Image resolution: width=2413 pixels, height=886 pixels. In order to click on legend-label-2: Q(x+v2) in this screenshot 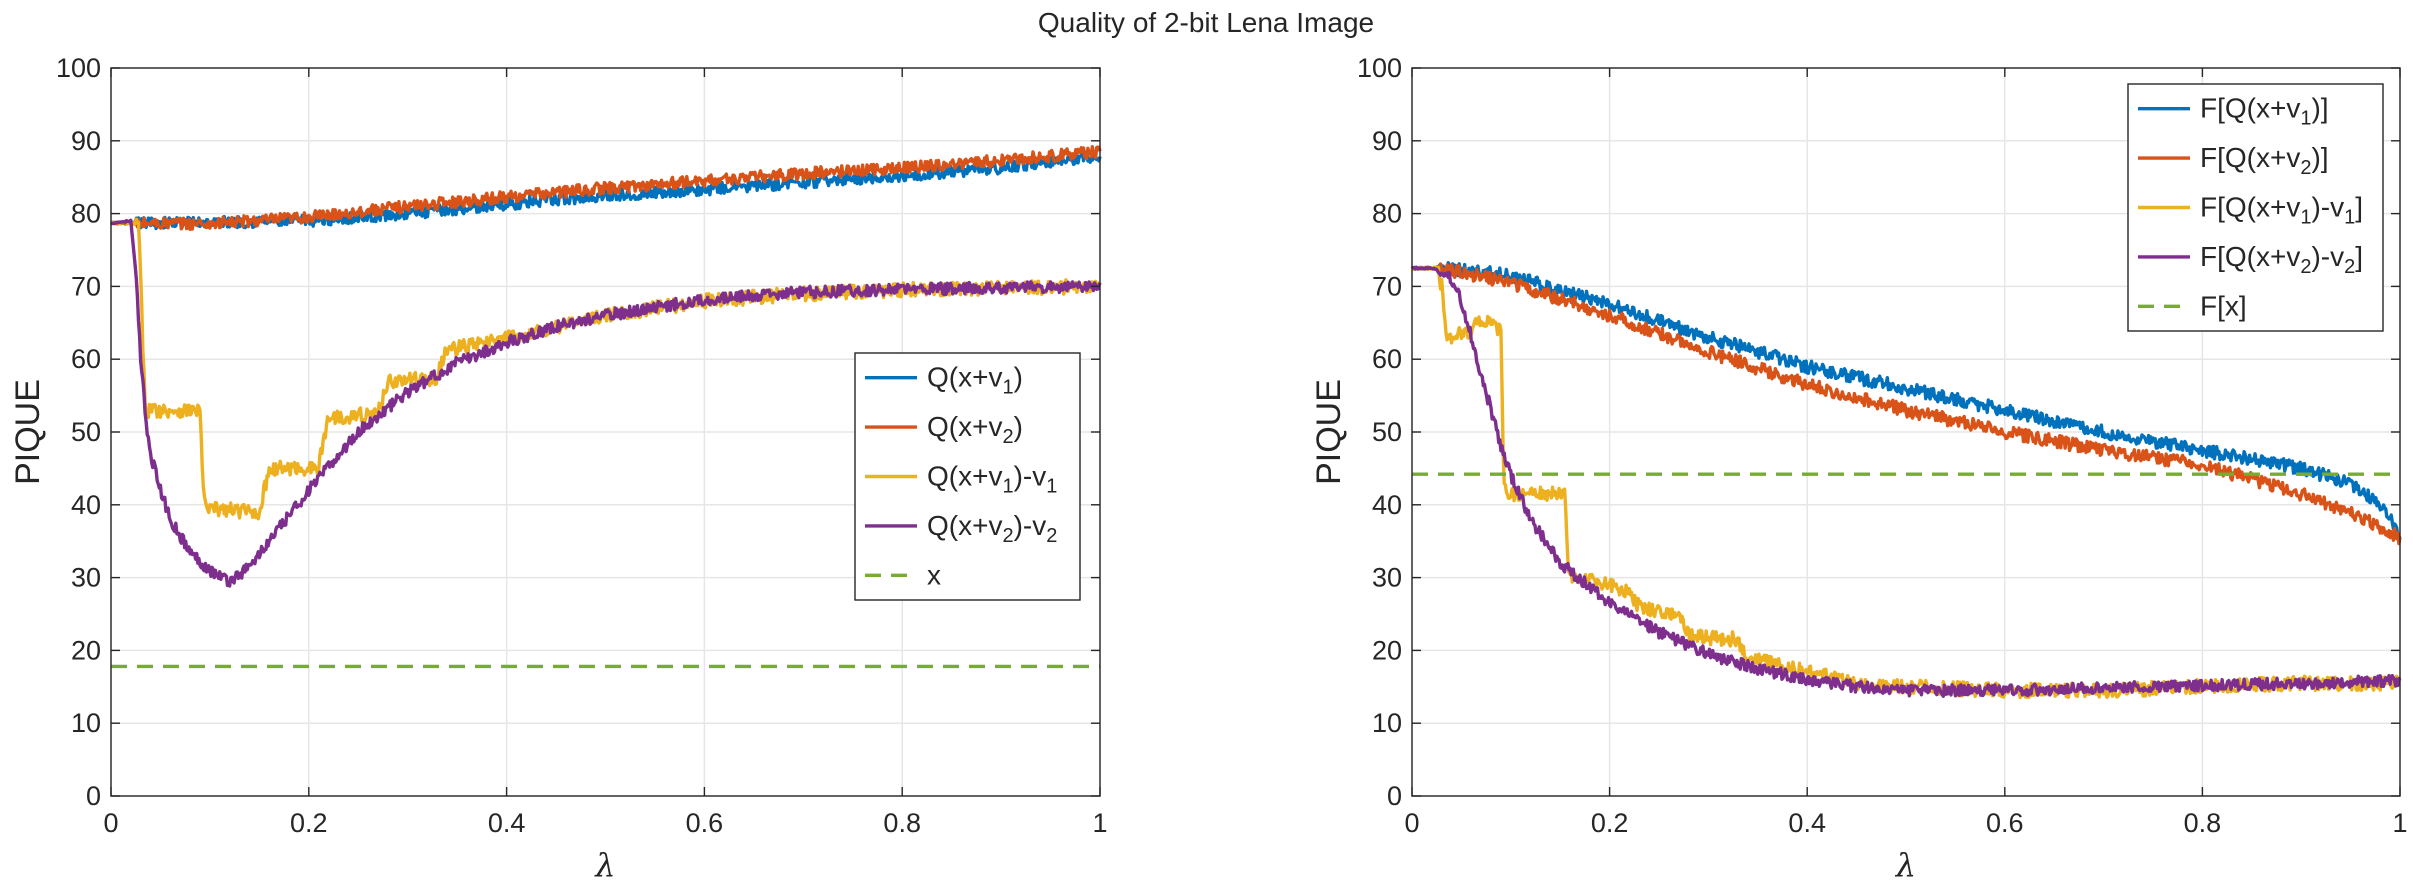, I will do `click(975, 429)`.